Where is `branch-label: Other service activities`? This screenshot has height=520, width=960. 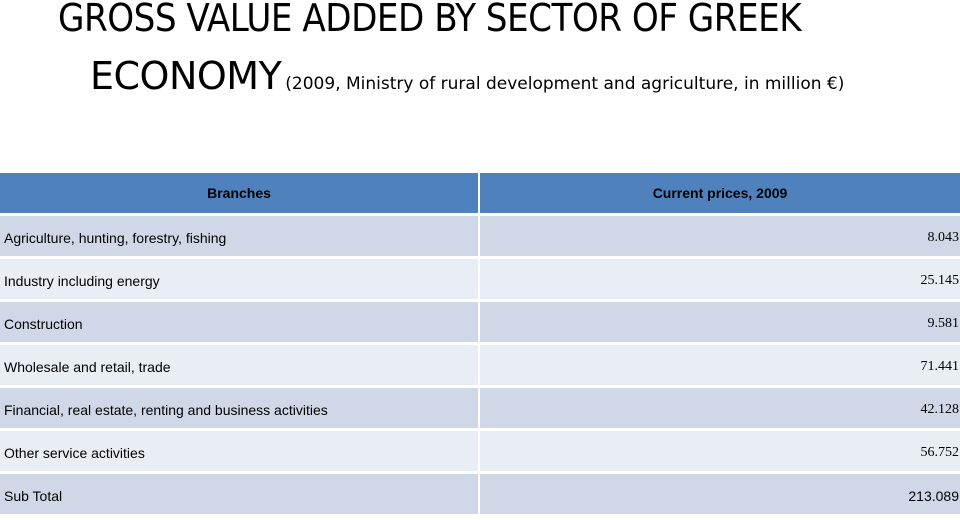
branch-label: Other service activities is located at coordinates (74, 453).